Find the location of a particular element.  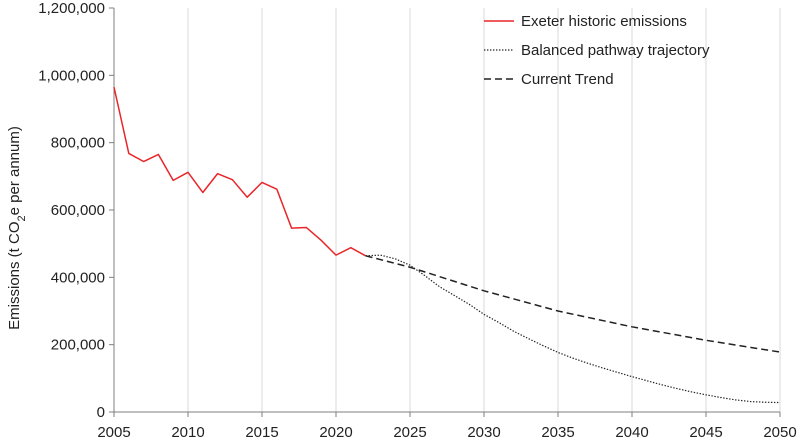

x-tick-label: 2020 is located at coordinates (335, 432).